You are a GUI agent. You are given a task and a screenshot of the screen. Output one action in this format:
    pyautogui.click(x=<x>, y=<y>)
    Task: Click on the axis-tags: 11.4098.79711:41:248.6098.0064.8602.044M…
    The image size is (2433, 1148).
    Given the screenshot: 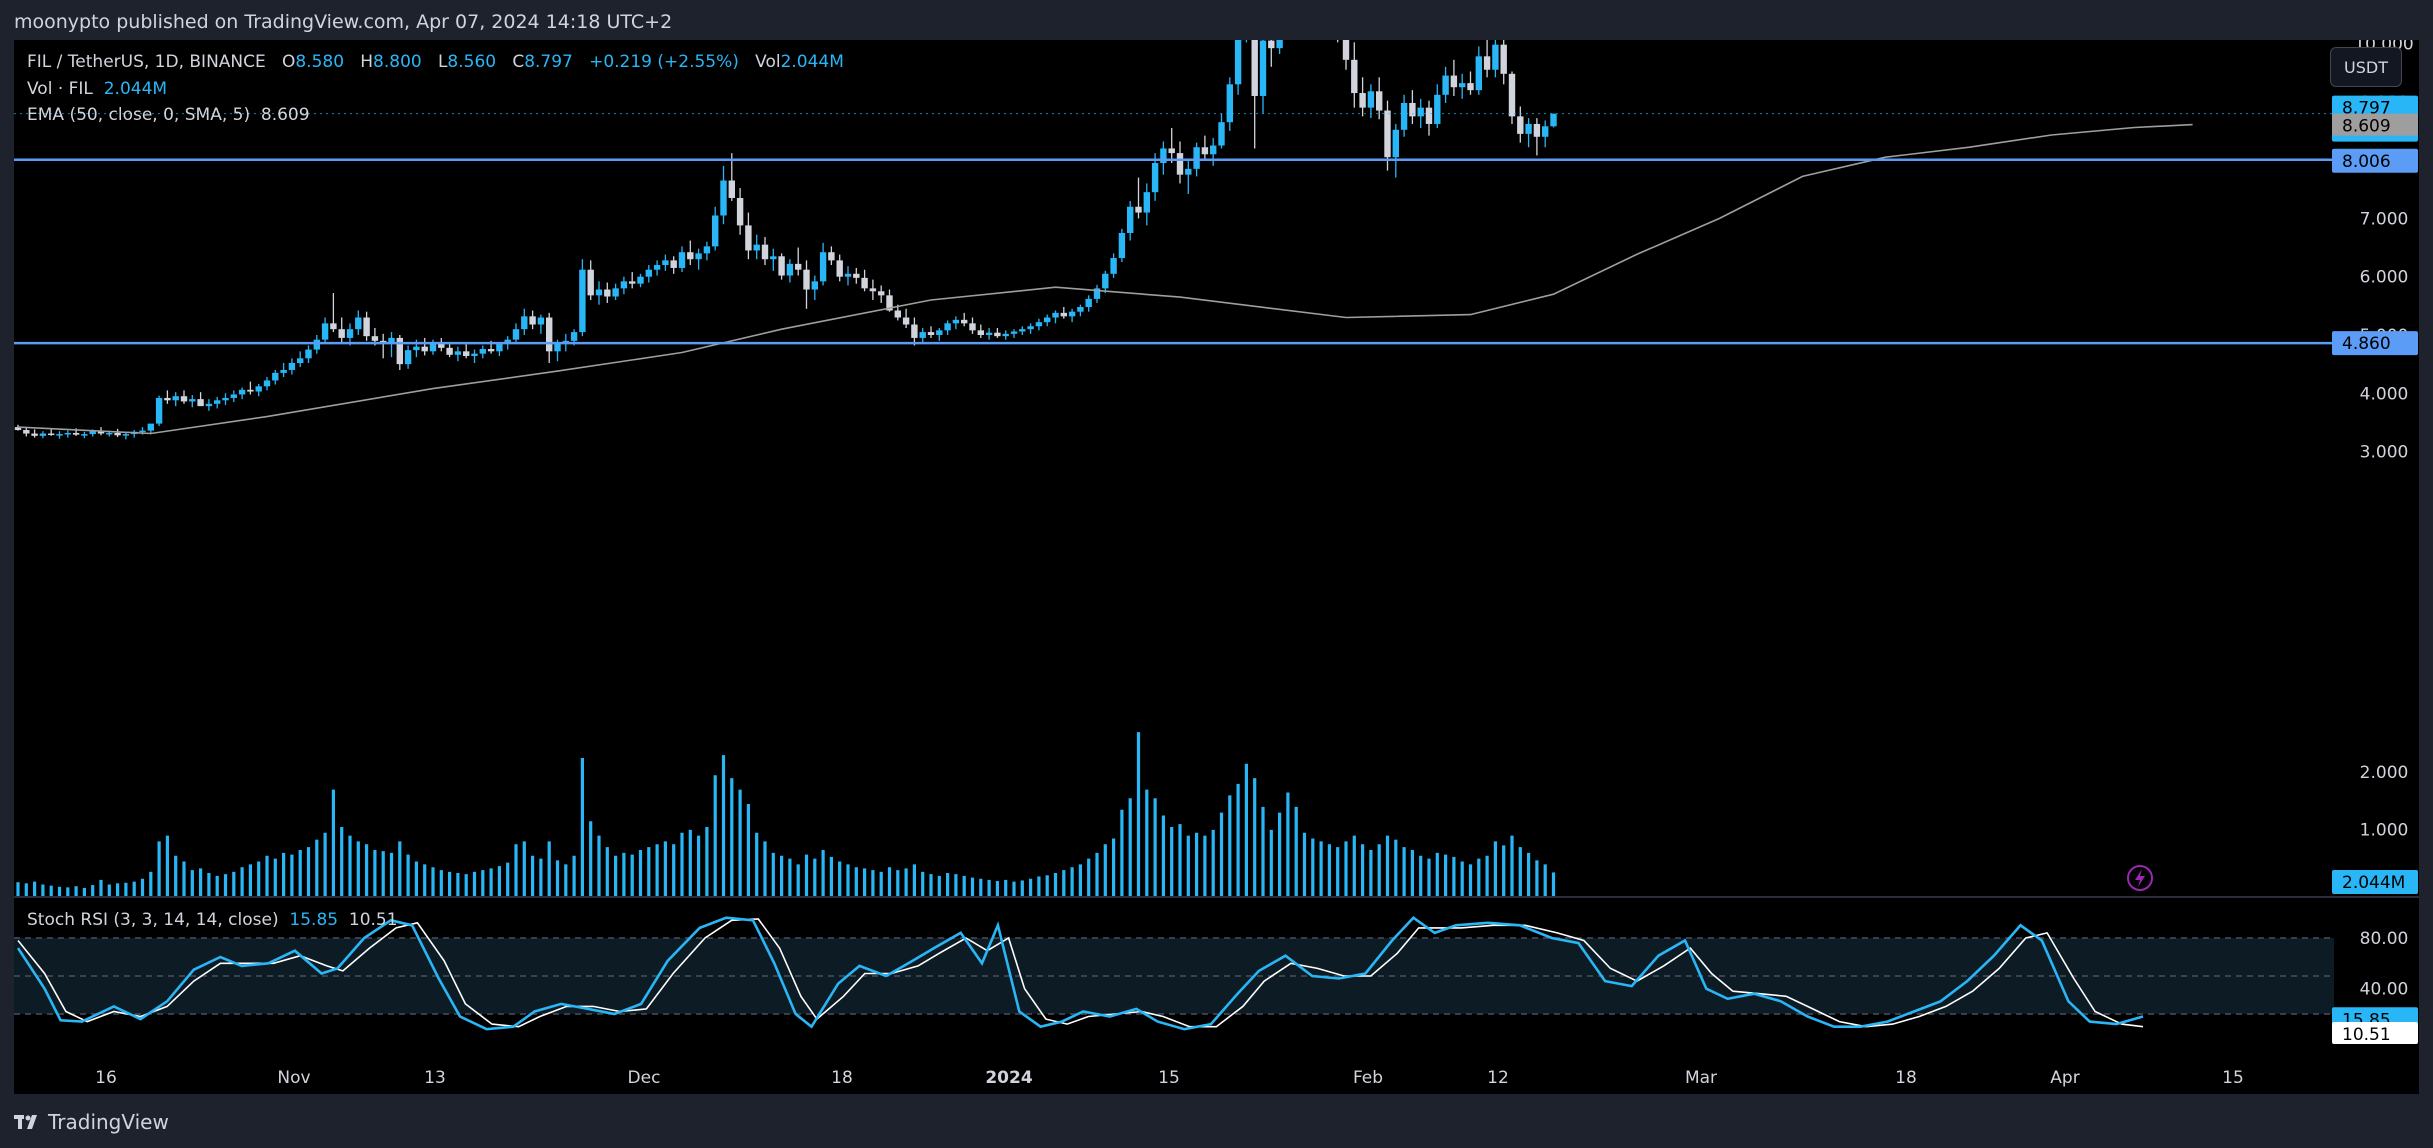 What is the action you would take?
    pyautogui.click(x=2272, y=570)
    